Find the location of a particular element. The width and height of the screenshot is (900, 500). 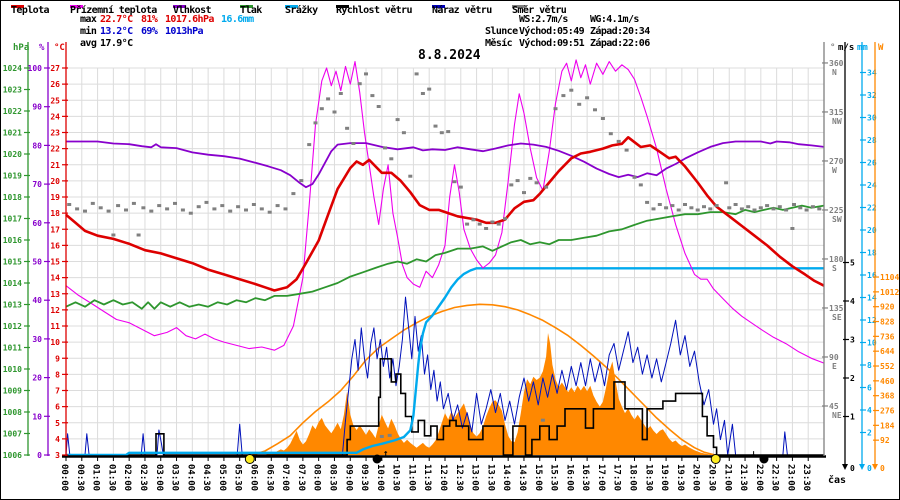

x-tick-label: 05:00 is located at coordinates (222, 477).